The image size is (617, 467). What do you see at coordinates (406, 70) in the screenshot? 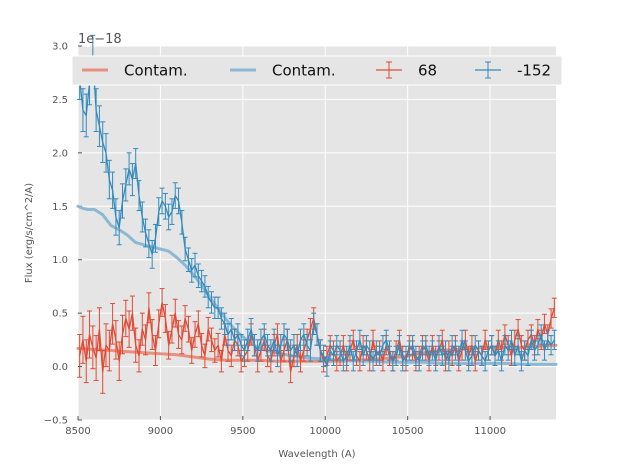
I see `legend-entry: 68` at bounding box center [406, 70].